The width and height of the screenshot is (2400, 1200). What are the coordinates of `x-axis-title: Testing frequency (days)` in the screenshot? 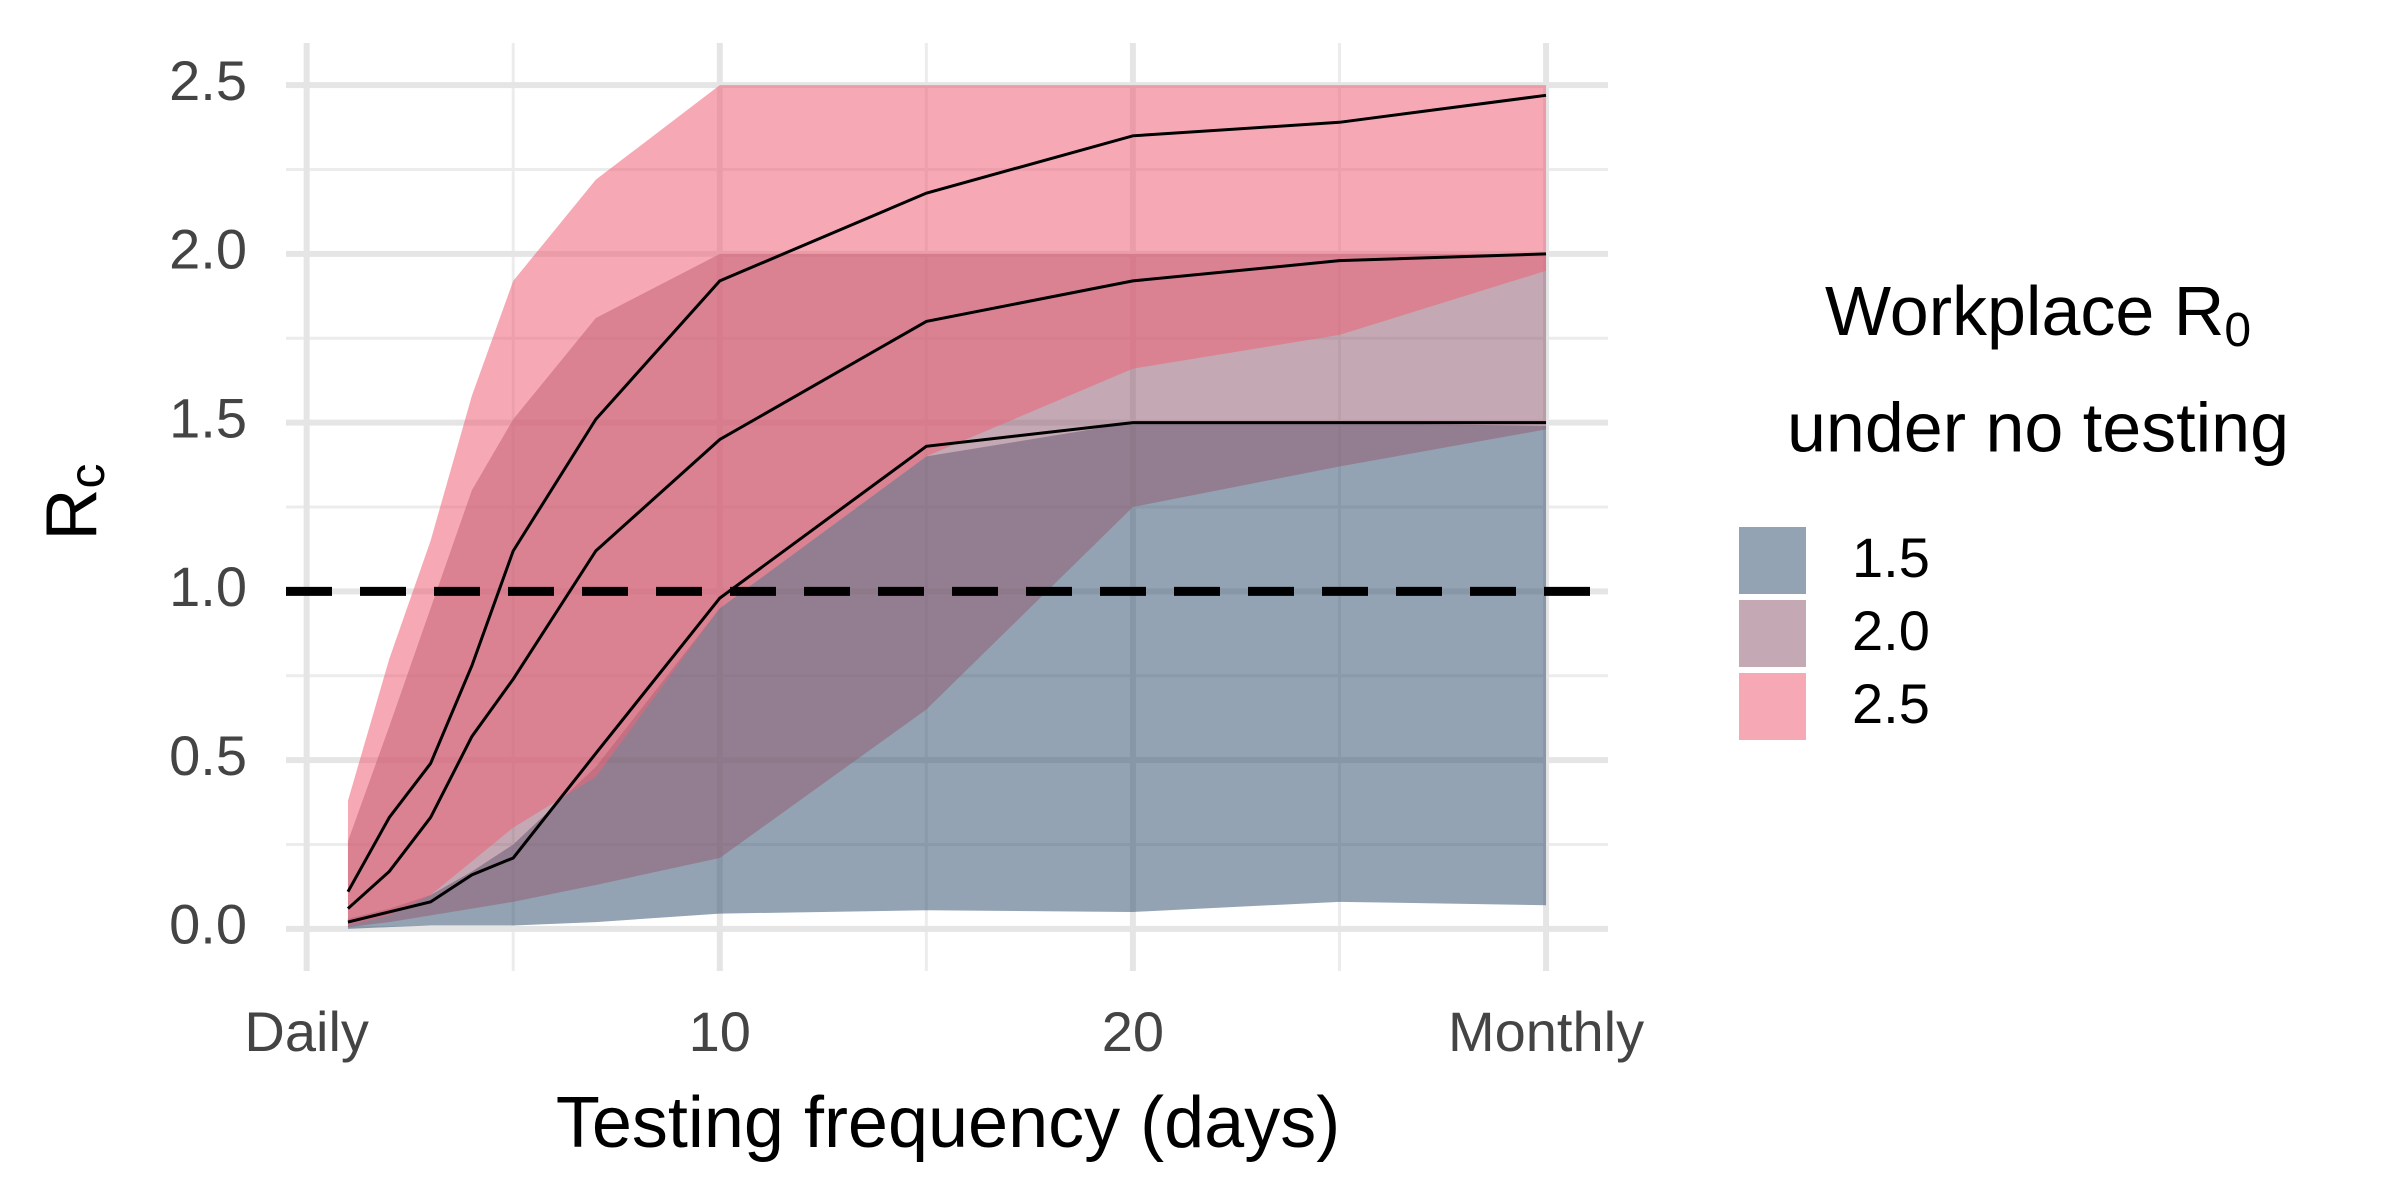 It's located at (948, 1123).